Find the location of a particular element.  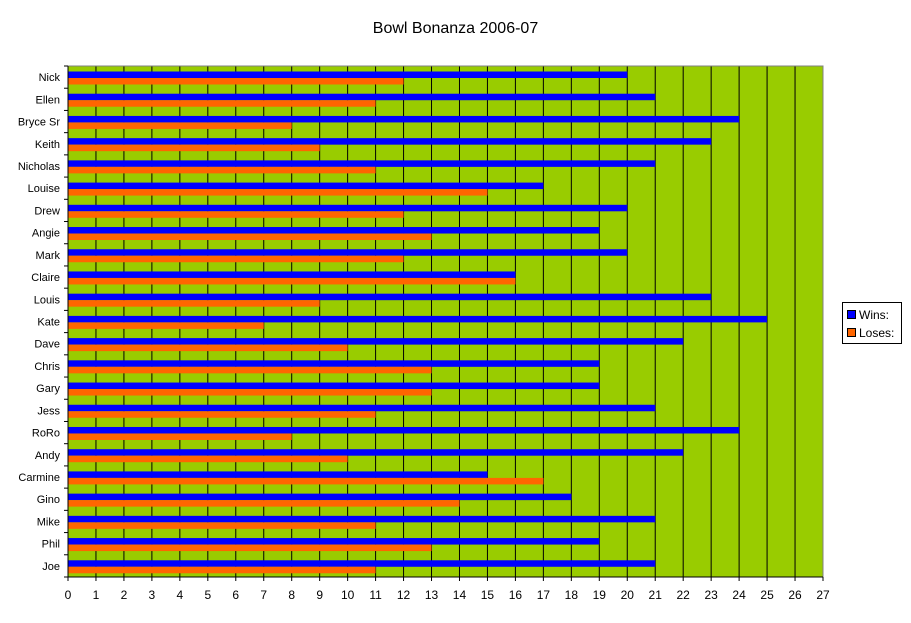

x-tick-label: 19 is located at coordinates (600, 595).